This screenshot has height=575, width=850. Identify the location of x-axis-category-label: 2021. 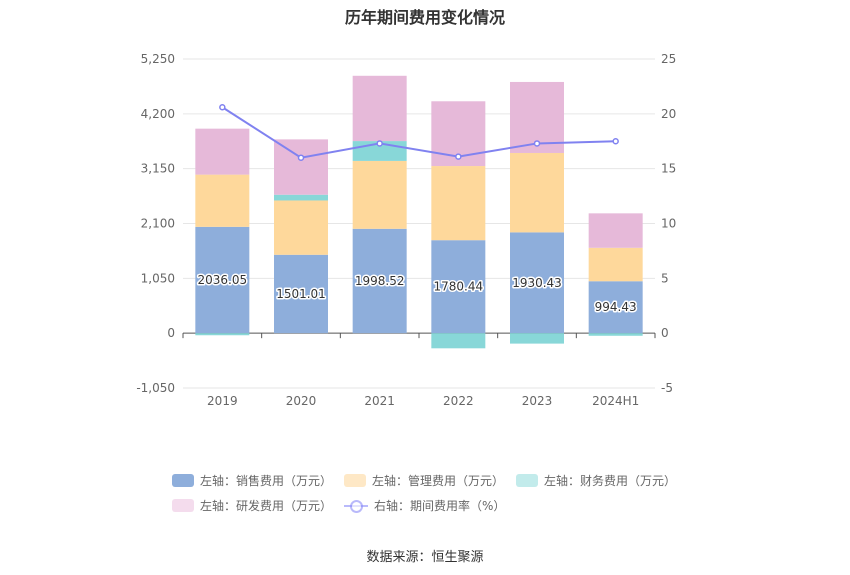
(379, 401).